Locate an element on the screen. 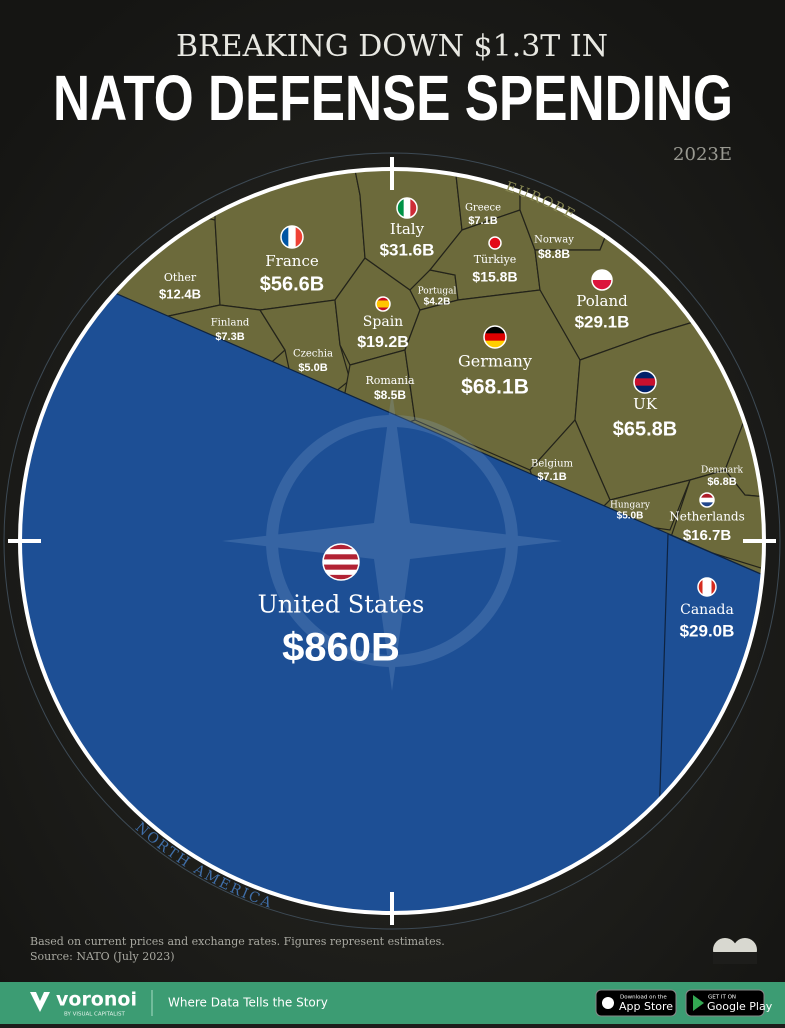  cell-name: France is located at coordinates (292, 261).